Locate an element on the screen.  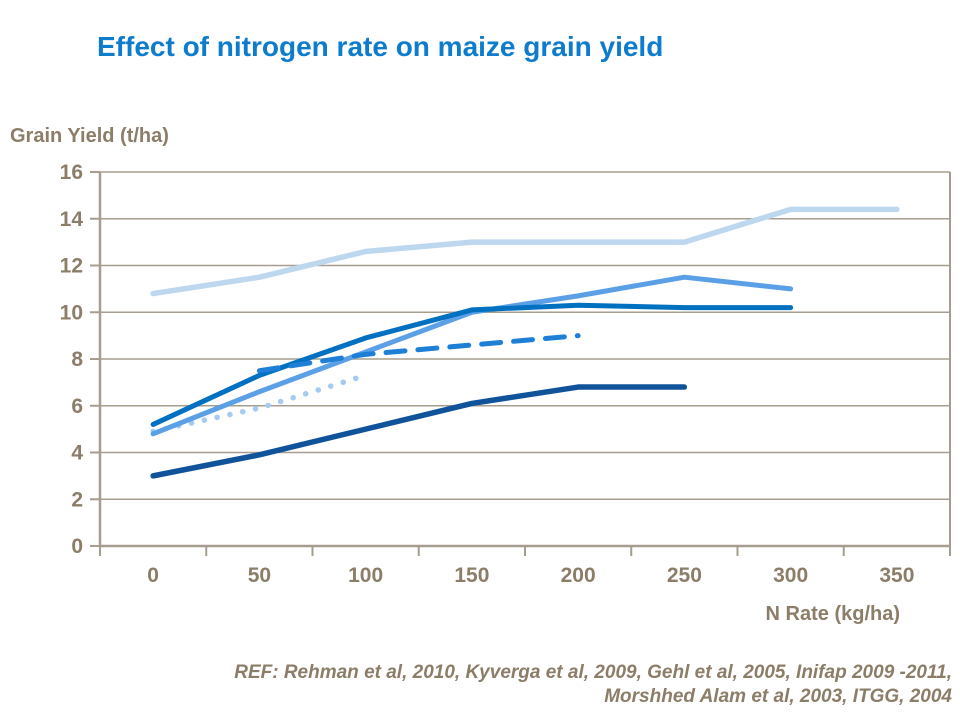
y-tick-label: 16 is located at coordinates (71, 172).